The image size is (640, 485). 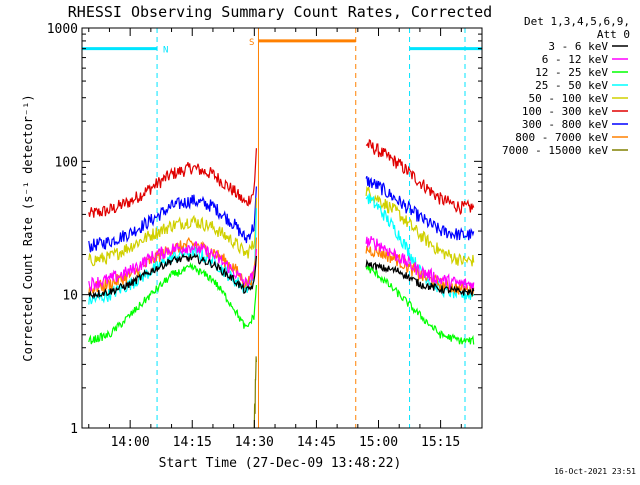 What do you see at coordinates (62, 29) in the screenshot?
I see `y-tick-label: 1000` at bounding box center [62, 29].